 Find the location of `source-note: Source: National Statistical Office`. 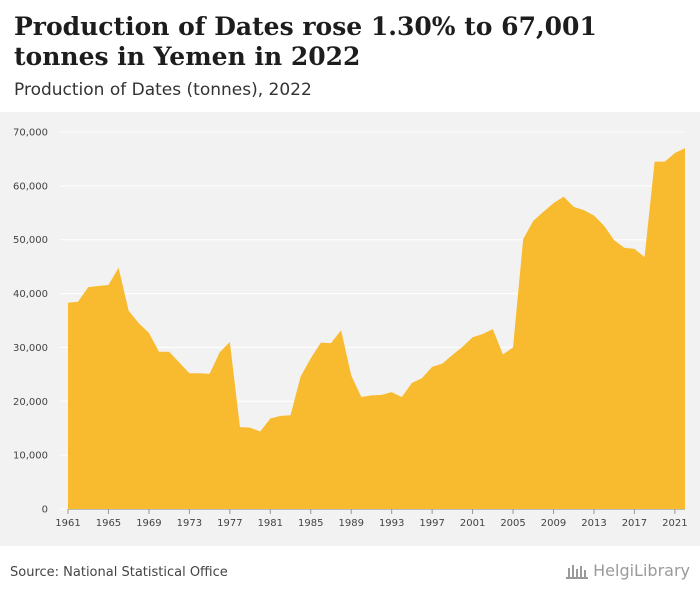

source-note: Source: National Statistical Office is located at coordinates (119, 572).